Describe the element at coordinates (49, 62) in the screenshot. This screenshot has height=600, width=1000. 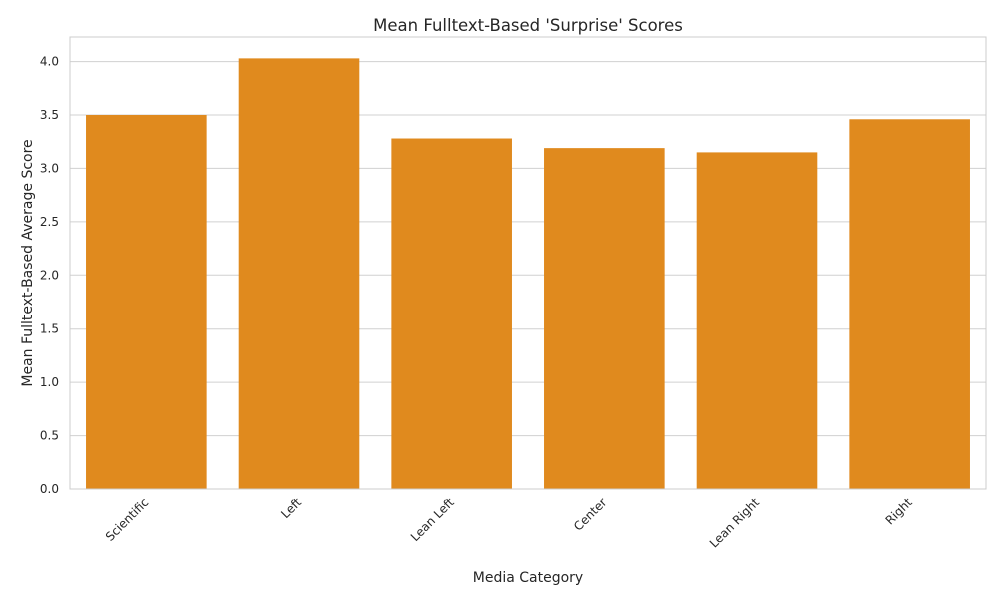
I see `y-tick-label: 4.0` at that location.